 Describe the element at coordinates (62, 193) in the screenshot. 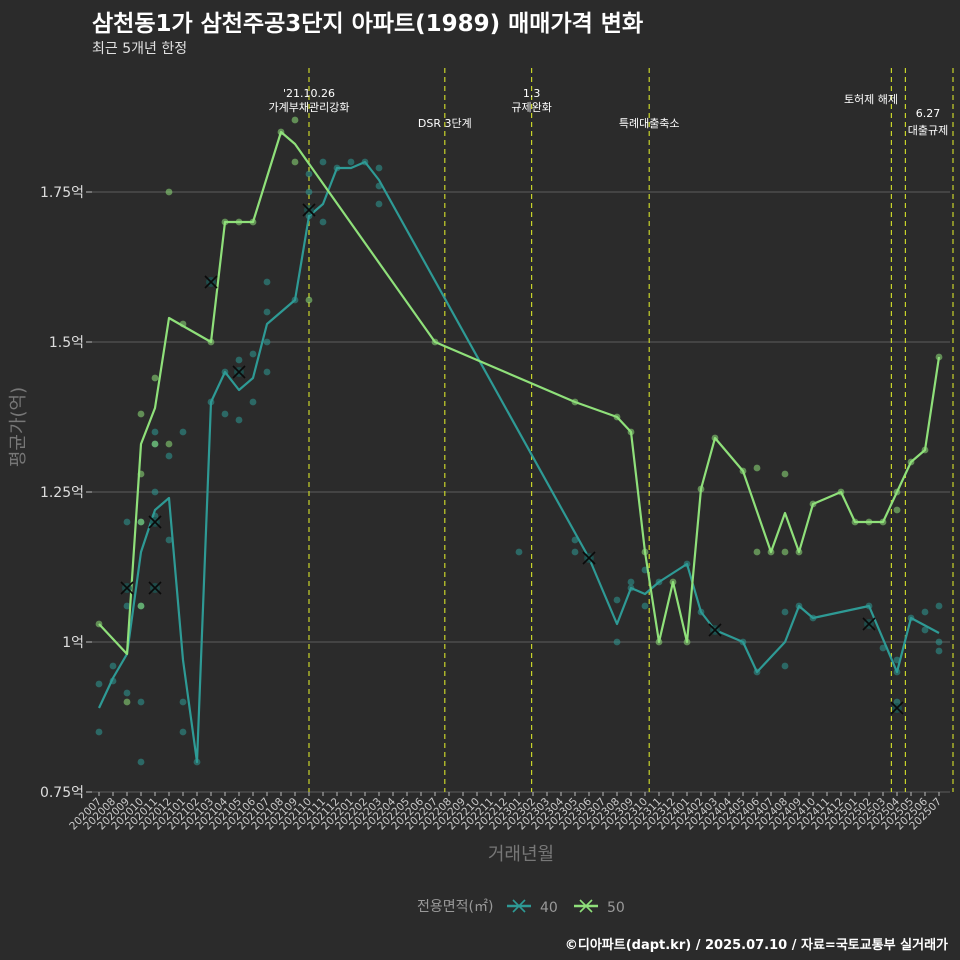

I see `y-tick-label: 1.75억` at that location.